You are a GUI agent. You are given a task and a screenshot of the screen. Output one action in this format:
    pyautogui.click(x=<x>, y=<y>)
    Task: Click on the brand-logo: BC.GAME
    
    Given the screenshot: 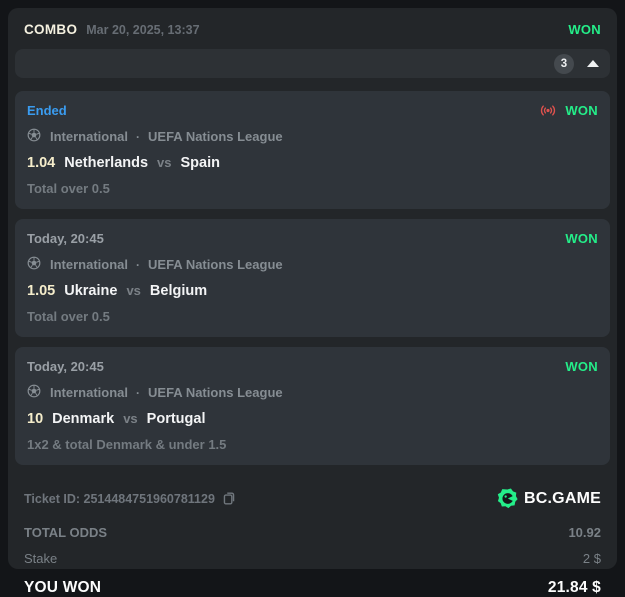 What is the action you would take?
    pyautogui.click(x=549, y=498)
    